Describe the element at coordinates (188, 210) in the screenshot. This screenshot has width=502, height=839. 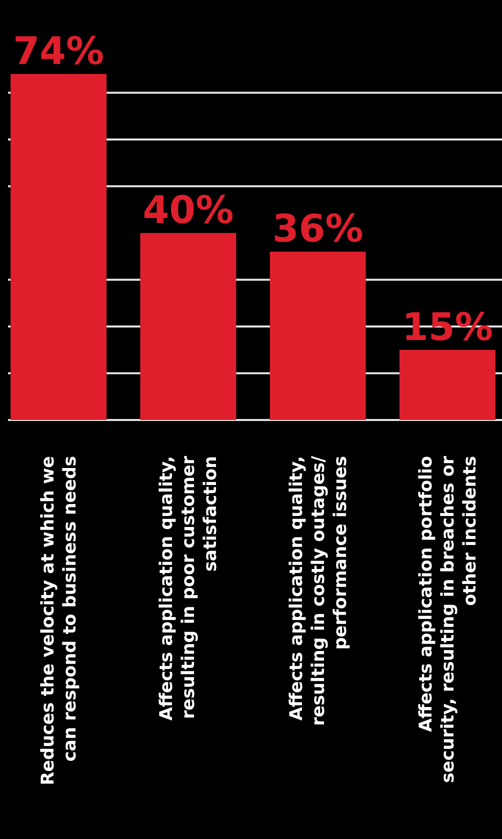
I see `data-label: 40%` at that location.